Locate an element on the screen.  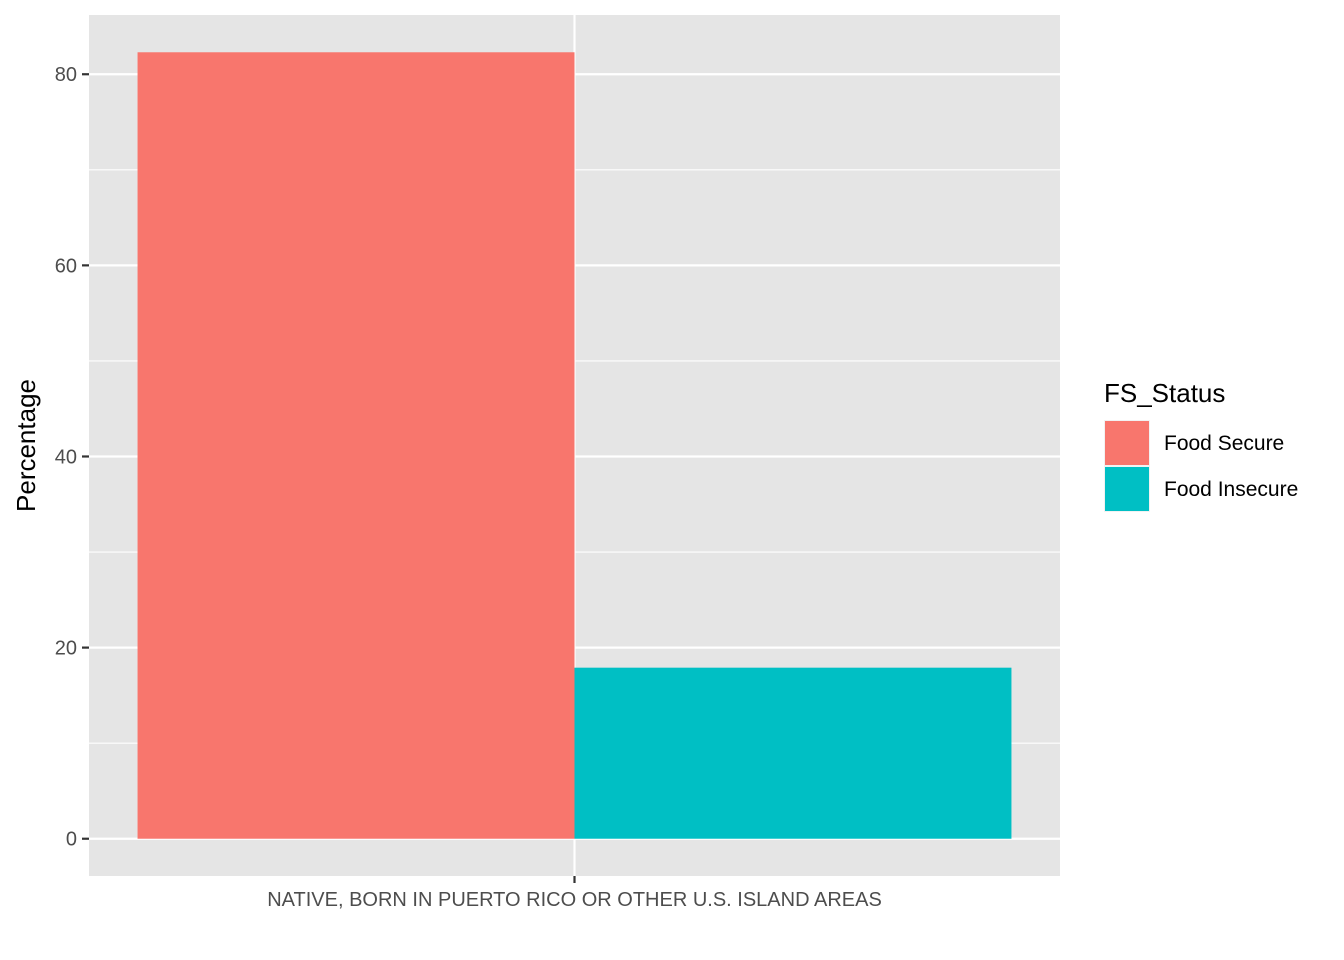
legend: FS_Status Food Secure Food Insecure is located at coordinates (1201, 445).